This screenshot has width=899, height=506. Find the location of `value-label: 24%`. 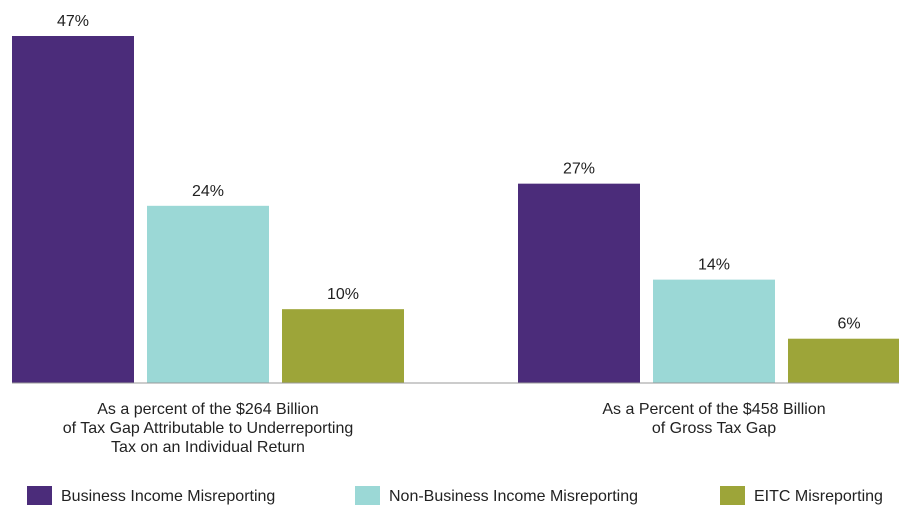

value-label: 24% is located at coordinates (208, 191).